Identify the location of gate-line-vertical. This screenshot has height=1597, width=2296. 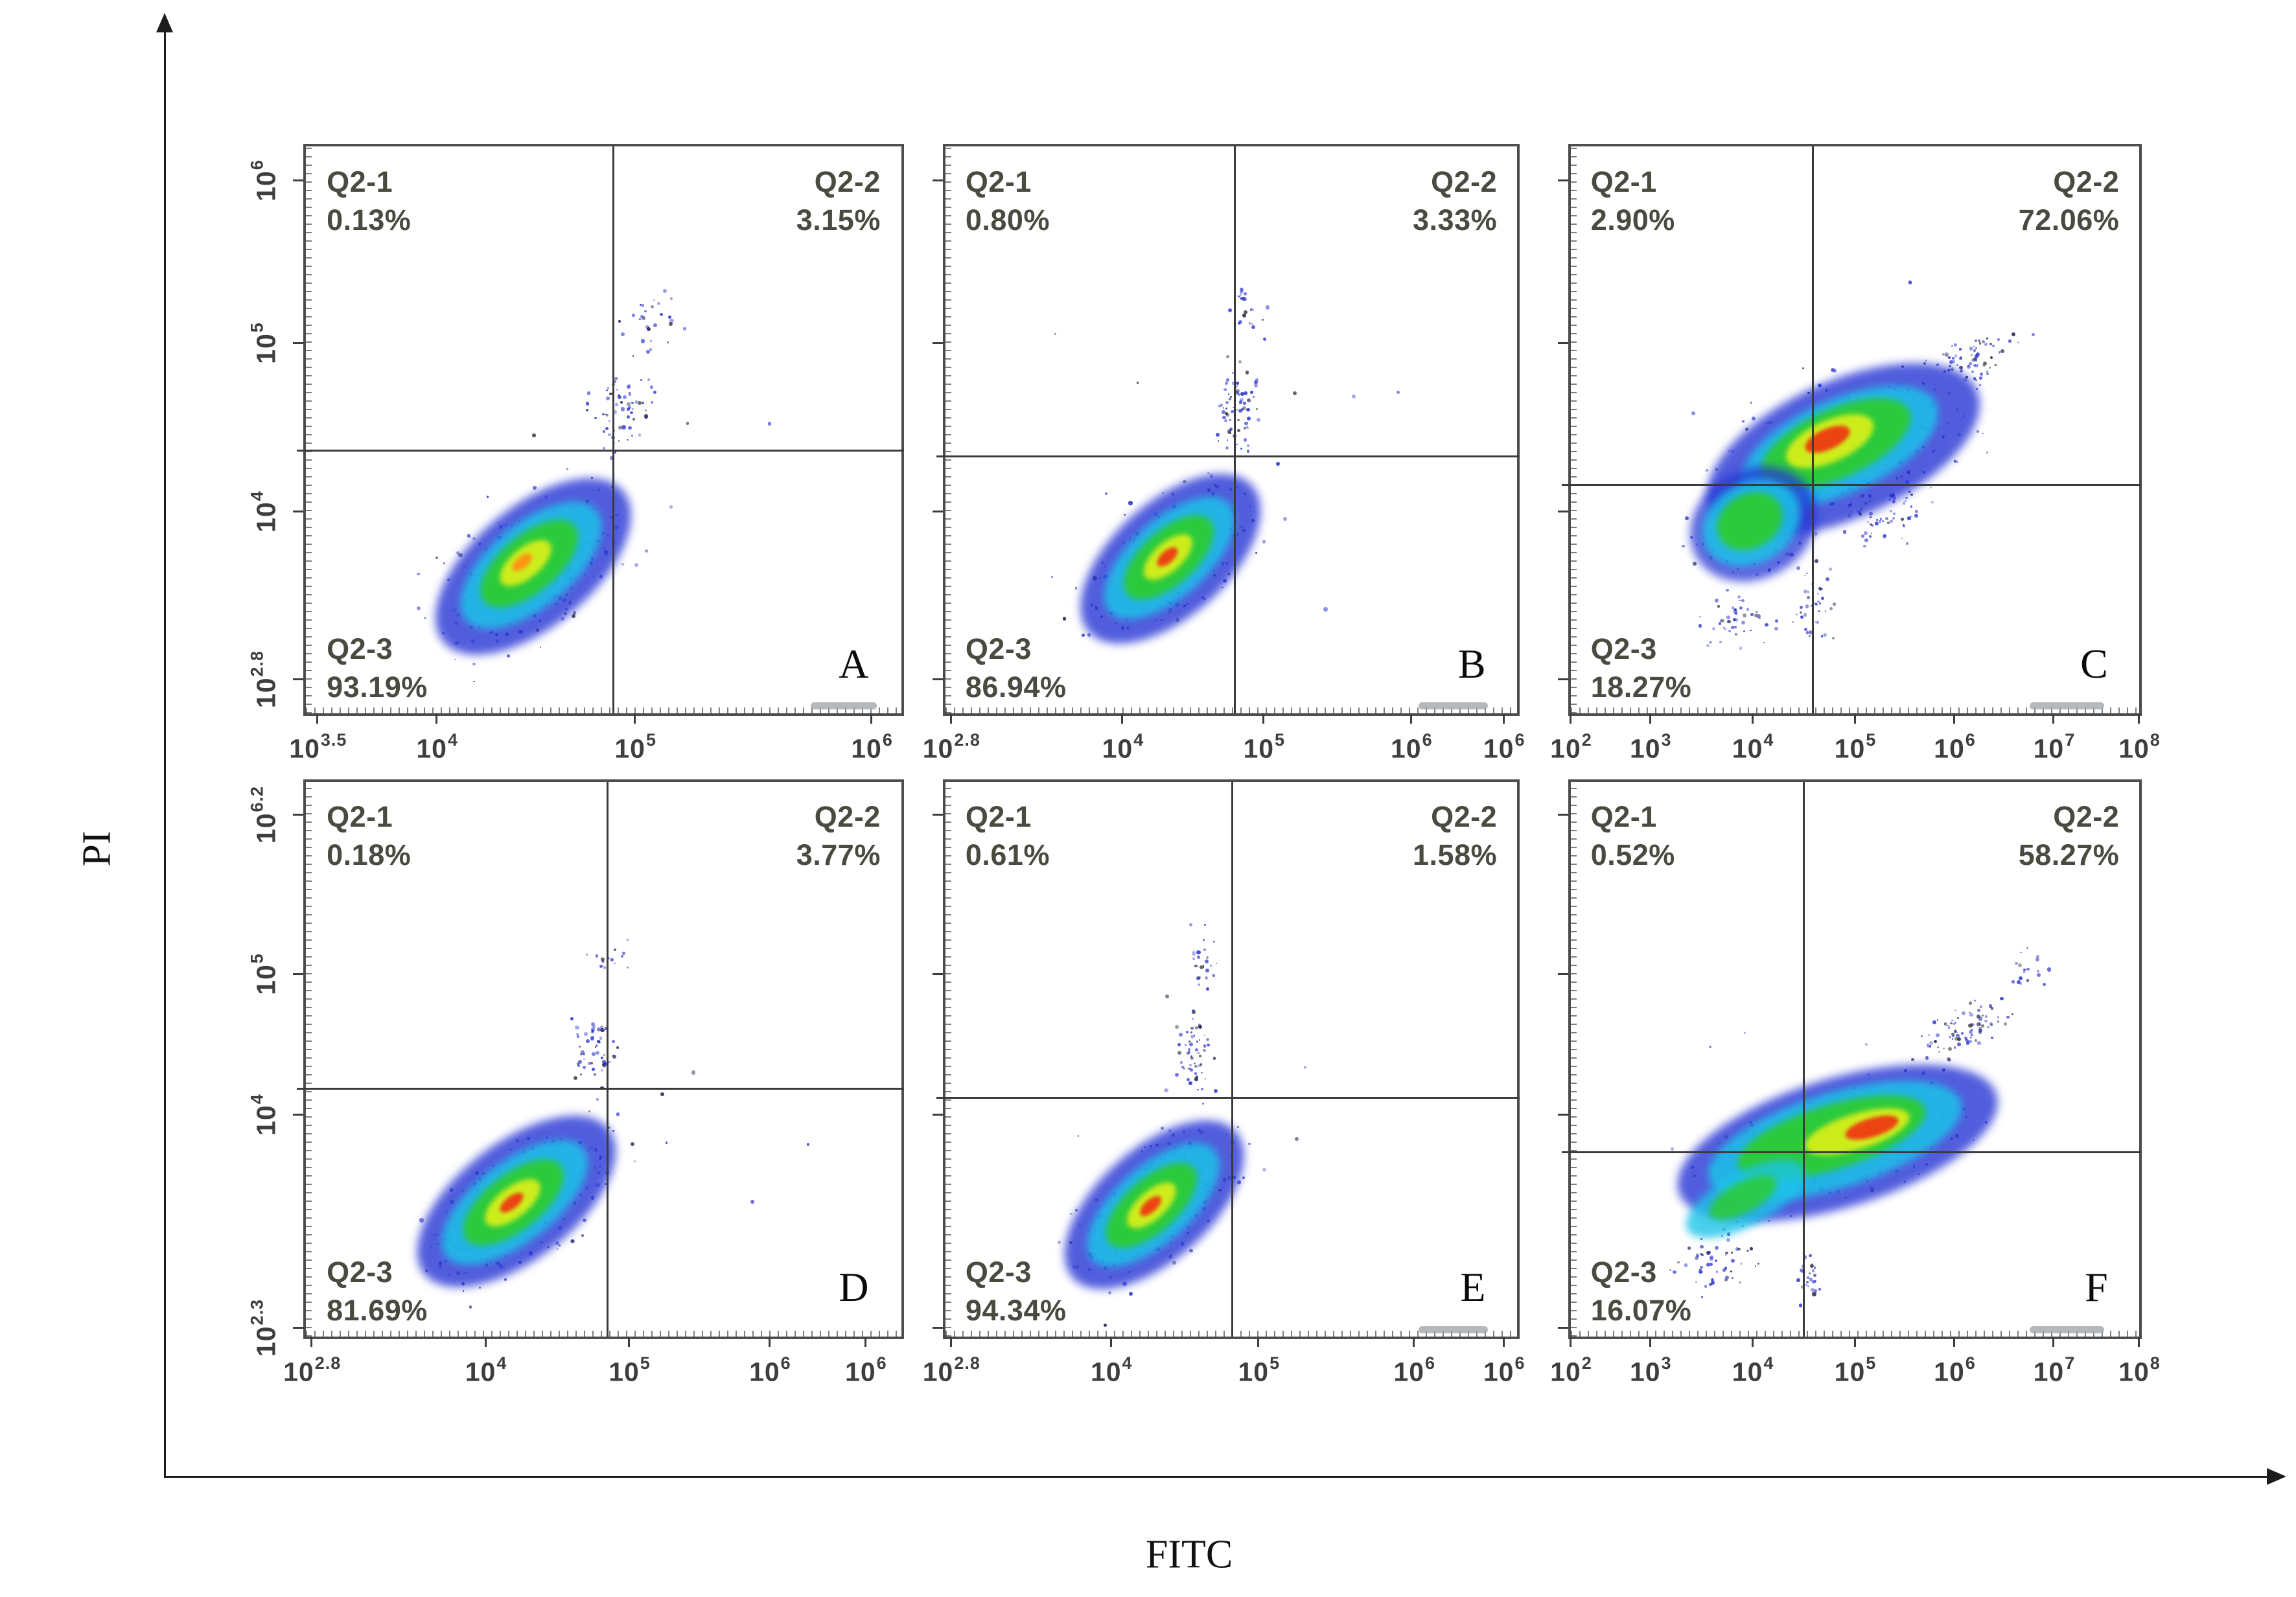
(608, 1059).